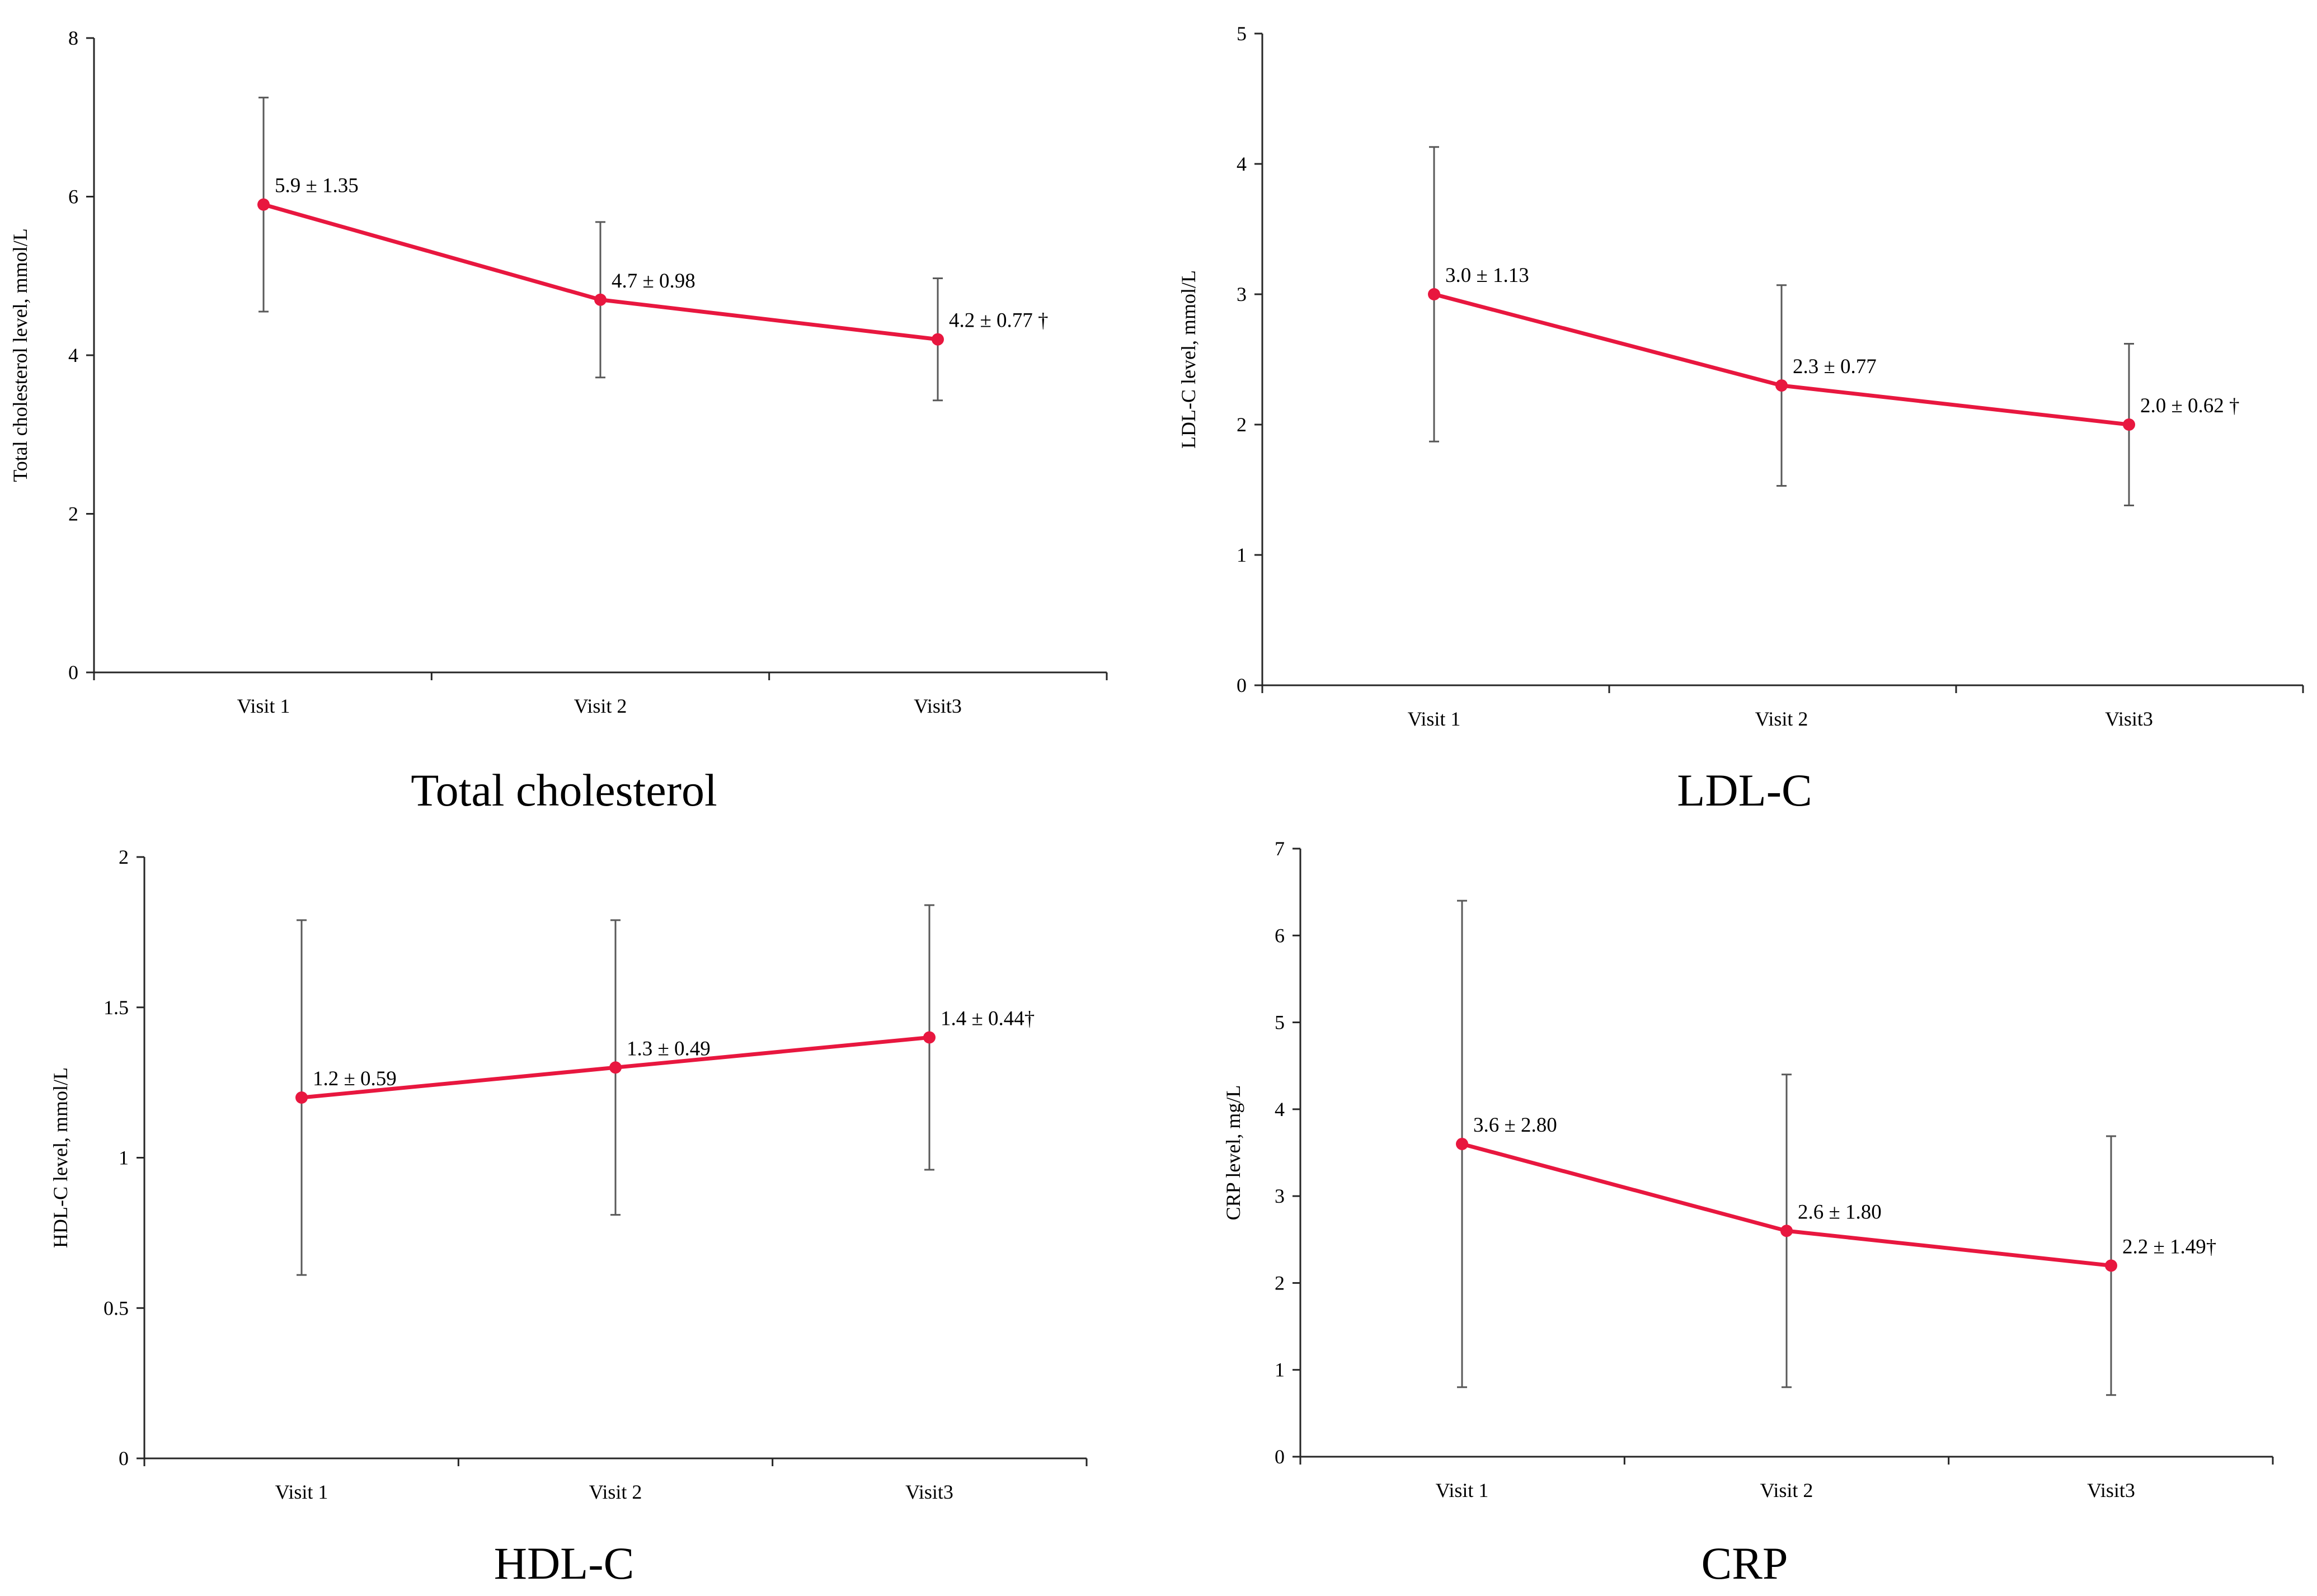 The height and width of the screenshot is (1596, 2317). What do you see at coordinates (1280, 848) in the screenshot?
I see `y-tick-label: 7` at bounding box center [1280, 848].